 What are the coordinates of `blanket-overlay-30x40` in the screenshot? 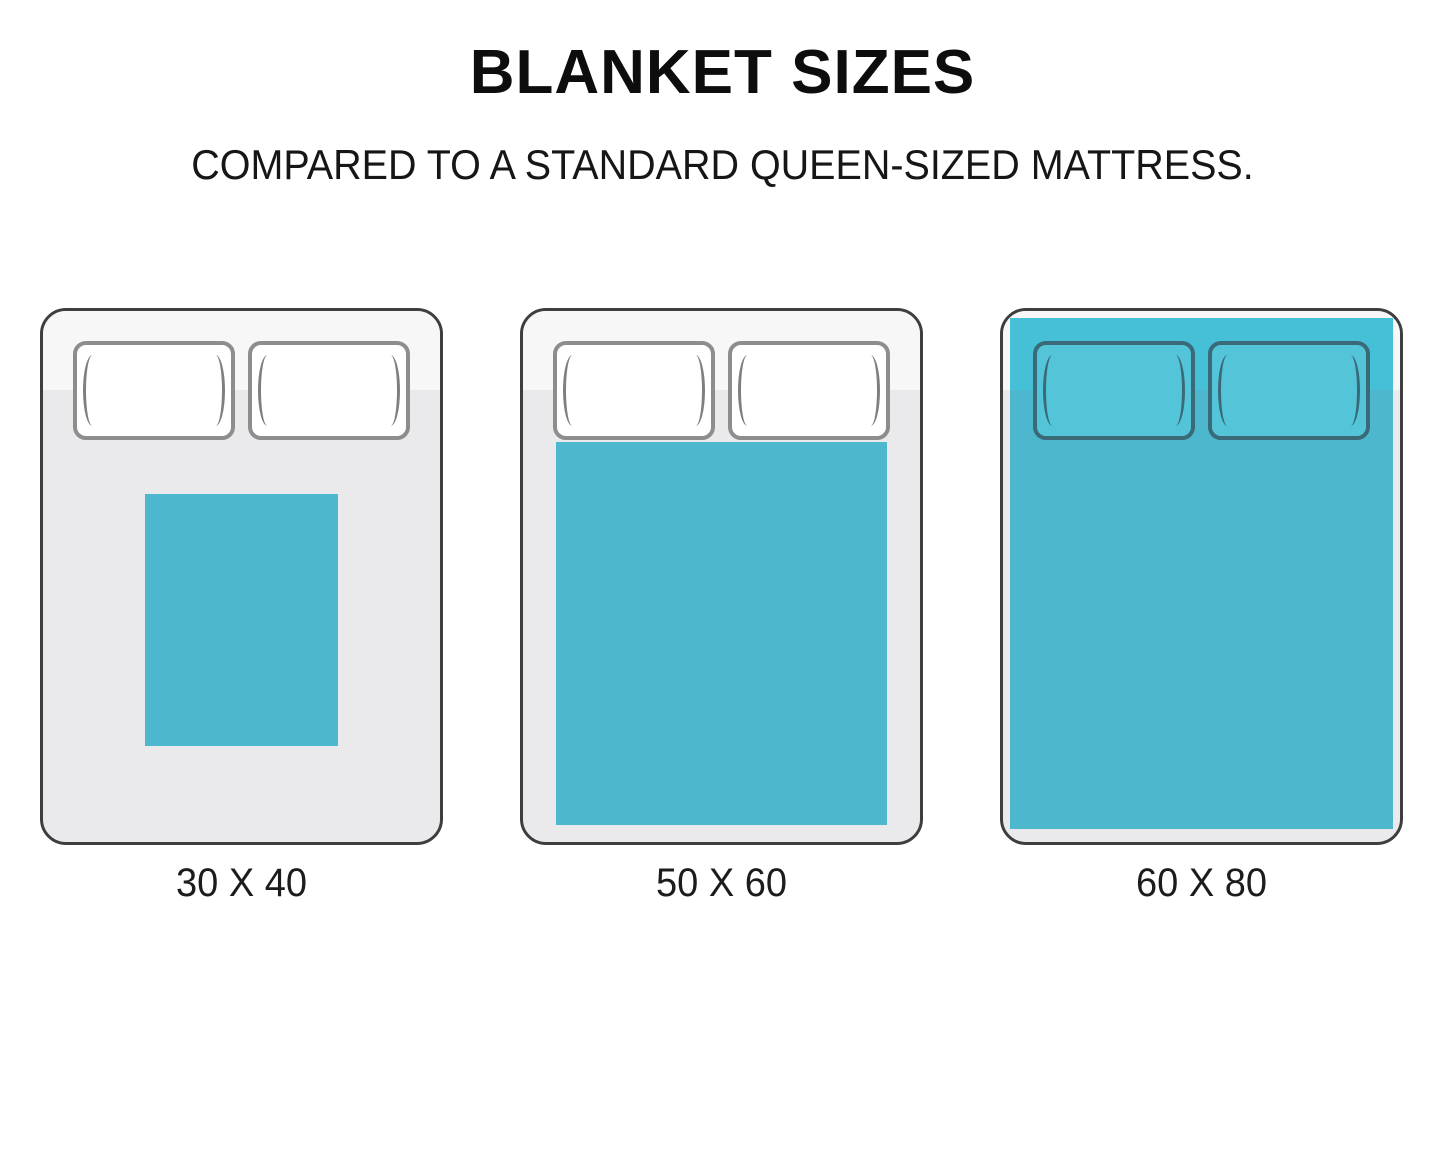 It's located at (241, 620).